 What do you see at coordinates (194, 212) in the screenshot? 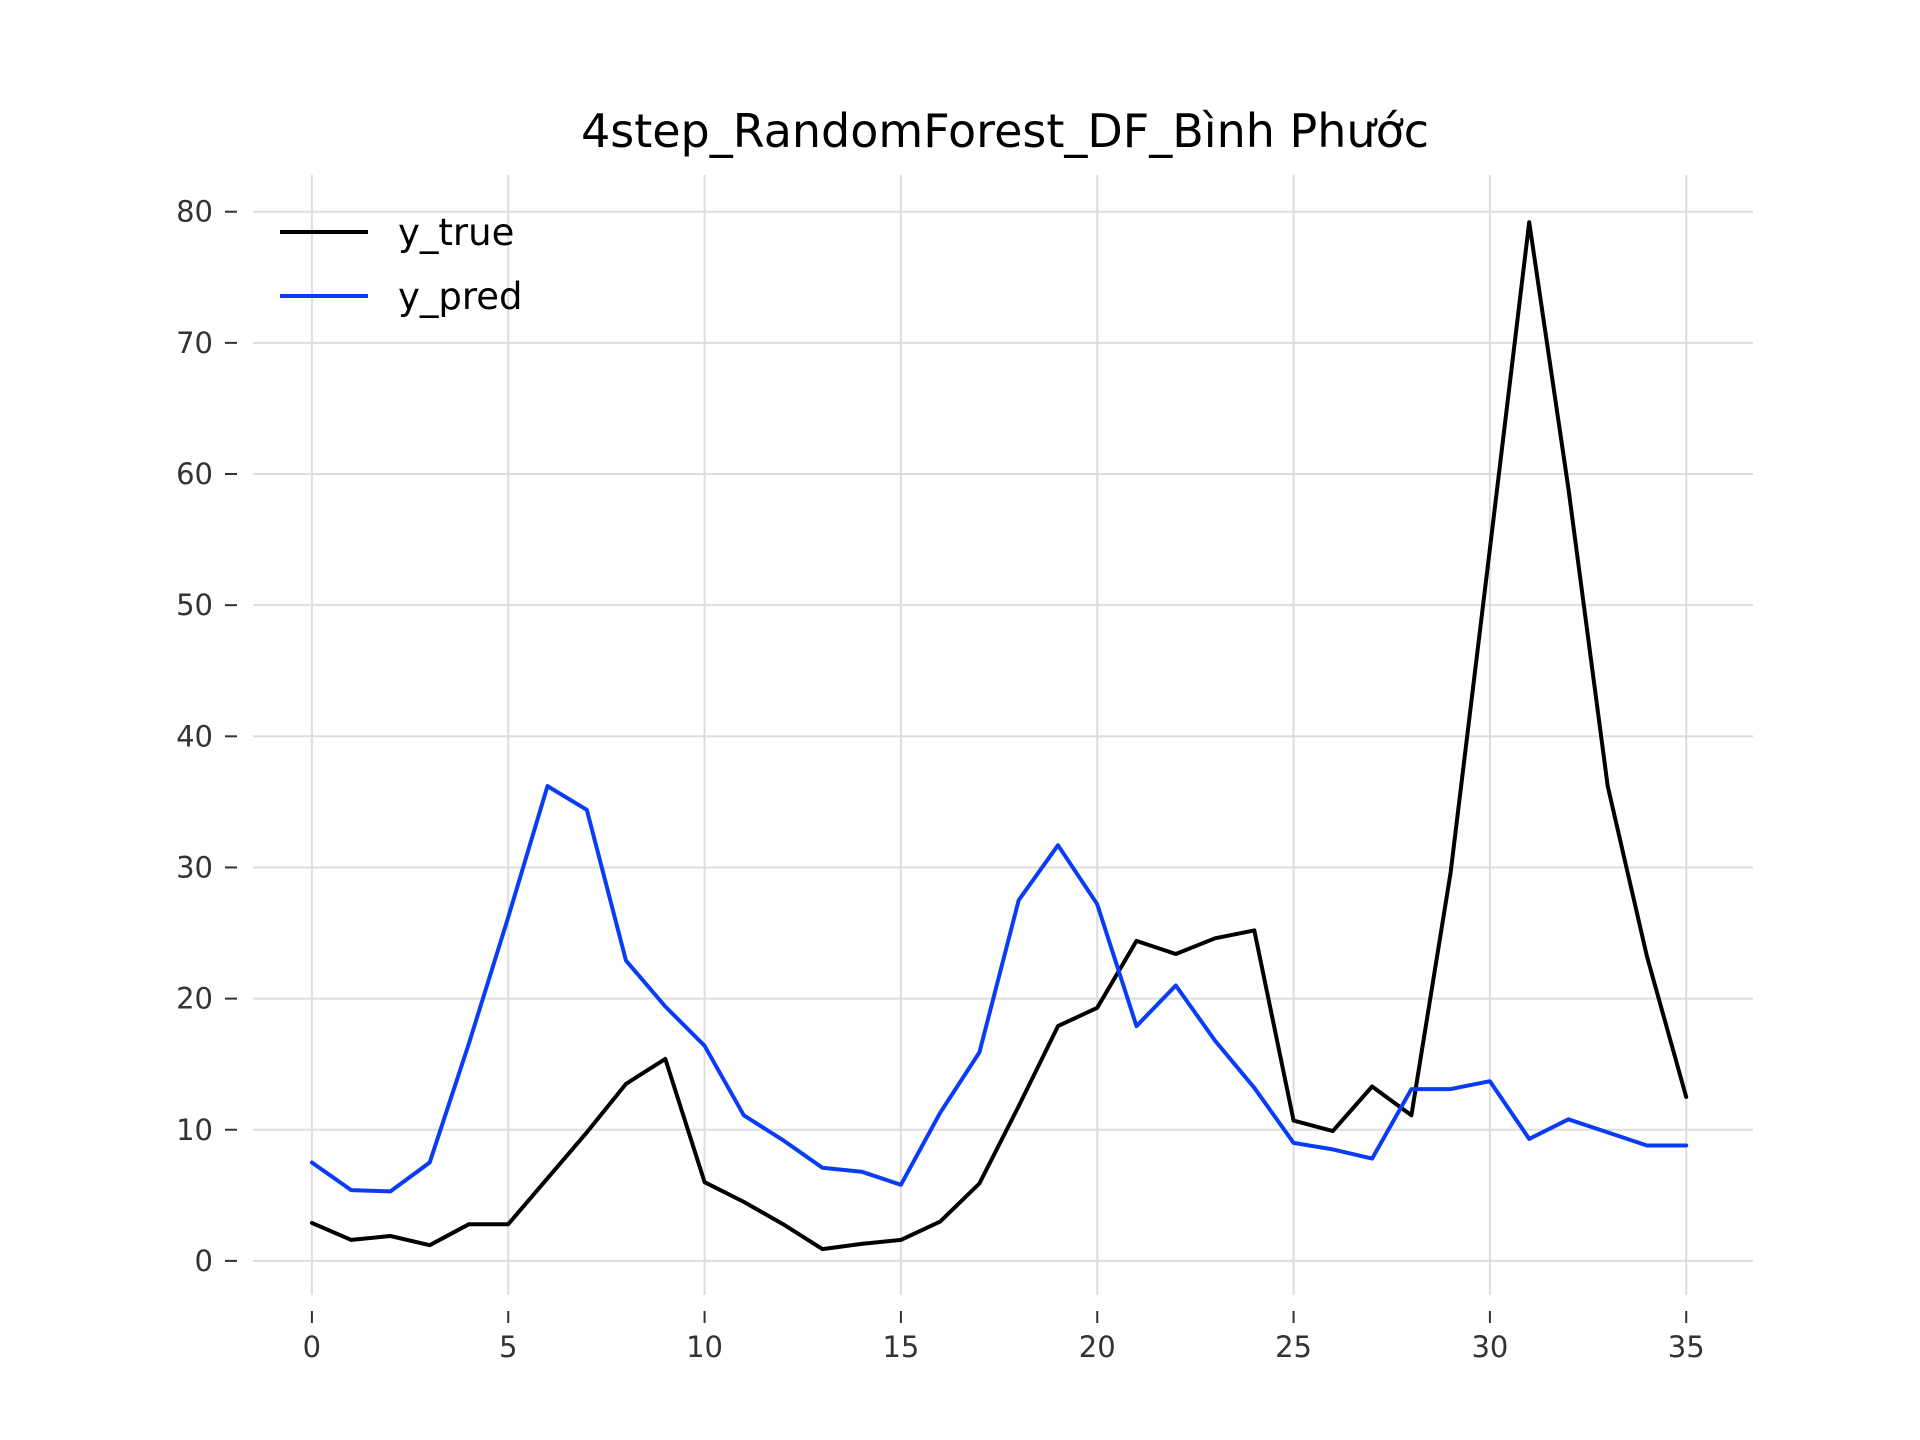
I see `y-tick-label: 80` at bounding box center [194, 212].